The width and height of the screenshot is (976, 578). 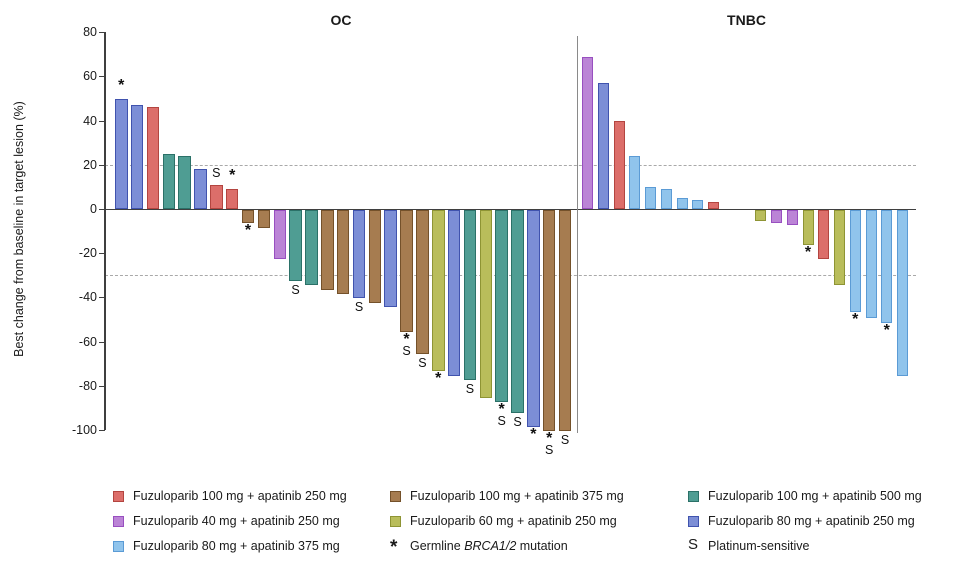 I want to click on panel-title-tnbc: TNBC, so click(x=746, y=20).